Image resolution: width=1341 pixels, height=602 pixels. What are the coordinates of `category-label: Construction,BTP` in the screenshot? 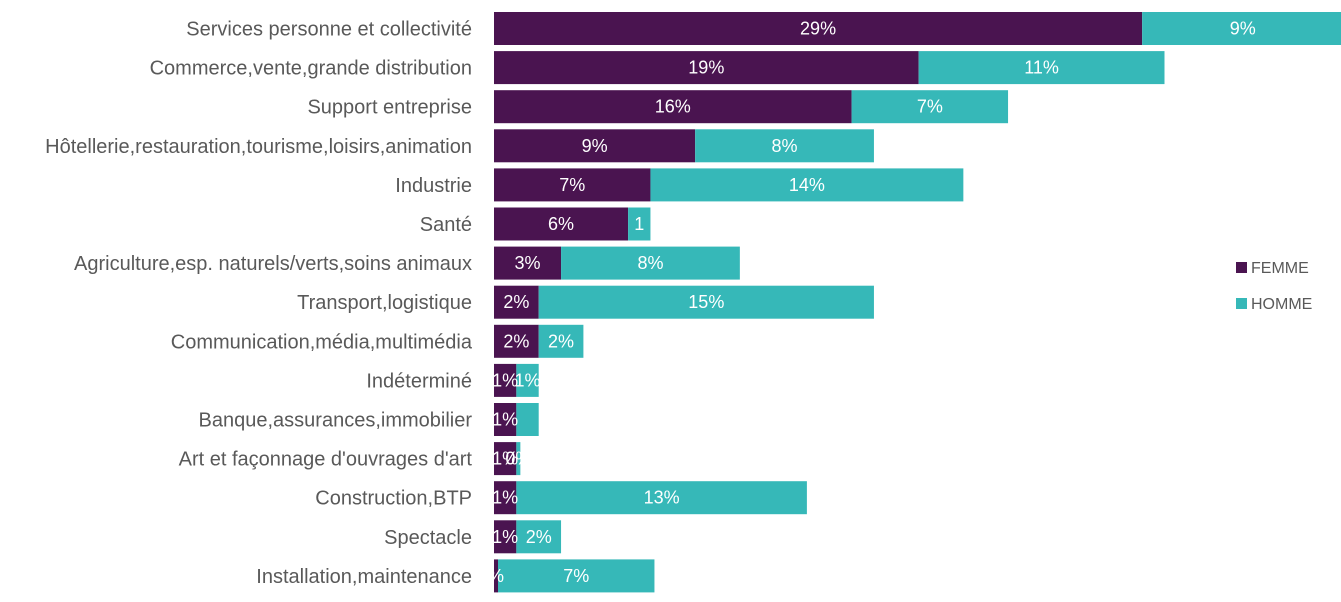 It's located at (393, 499).